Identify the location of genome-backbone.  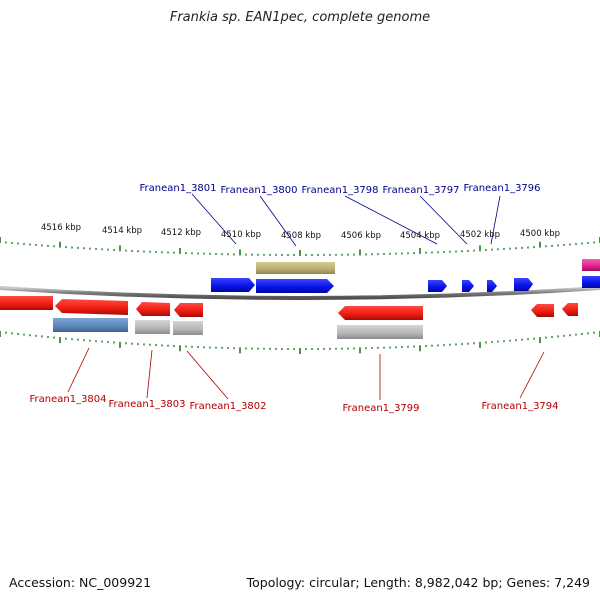
(300, 293).